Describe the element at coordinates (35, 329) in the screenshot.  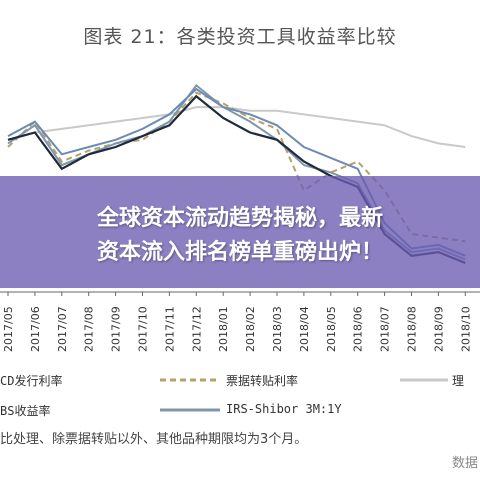
I see `x-tick-label: 2017/06` at that location.